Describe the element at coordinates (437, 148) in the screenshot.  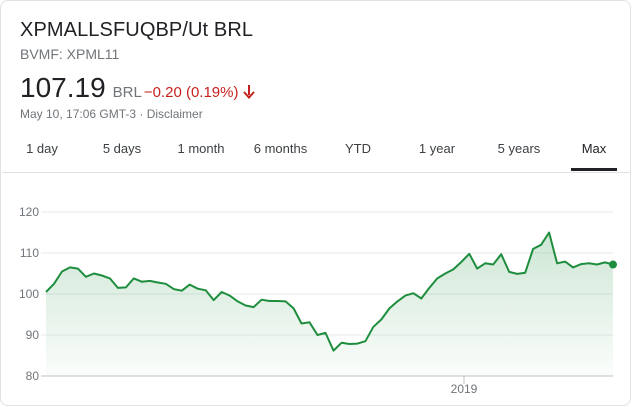
I see `tab-1-year: 1 year` at that location.